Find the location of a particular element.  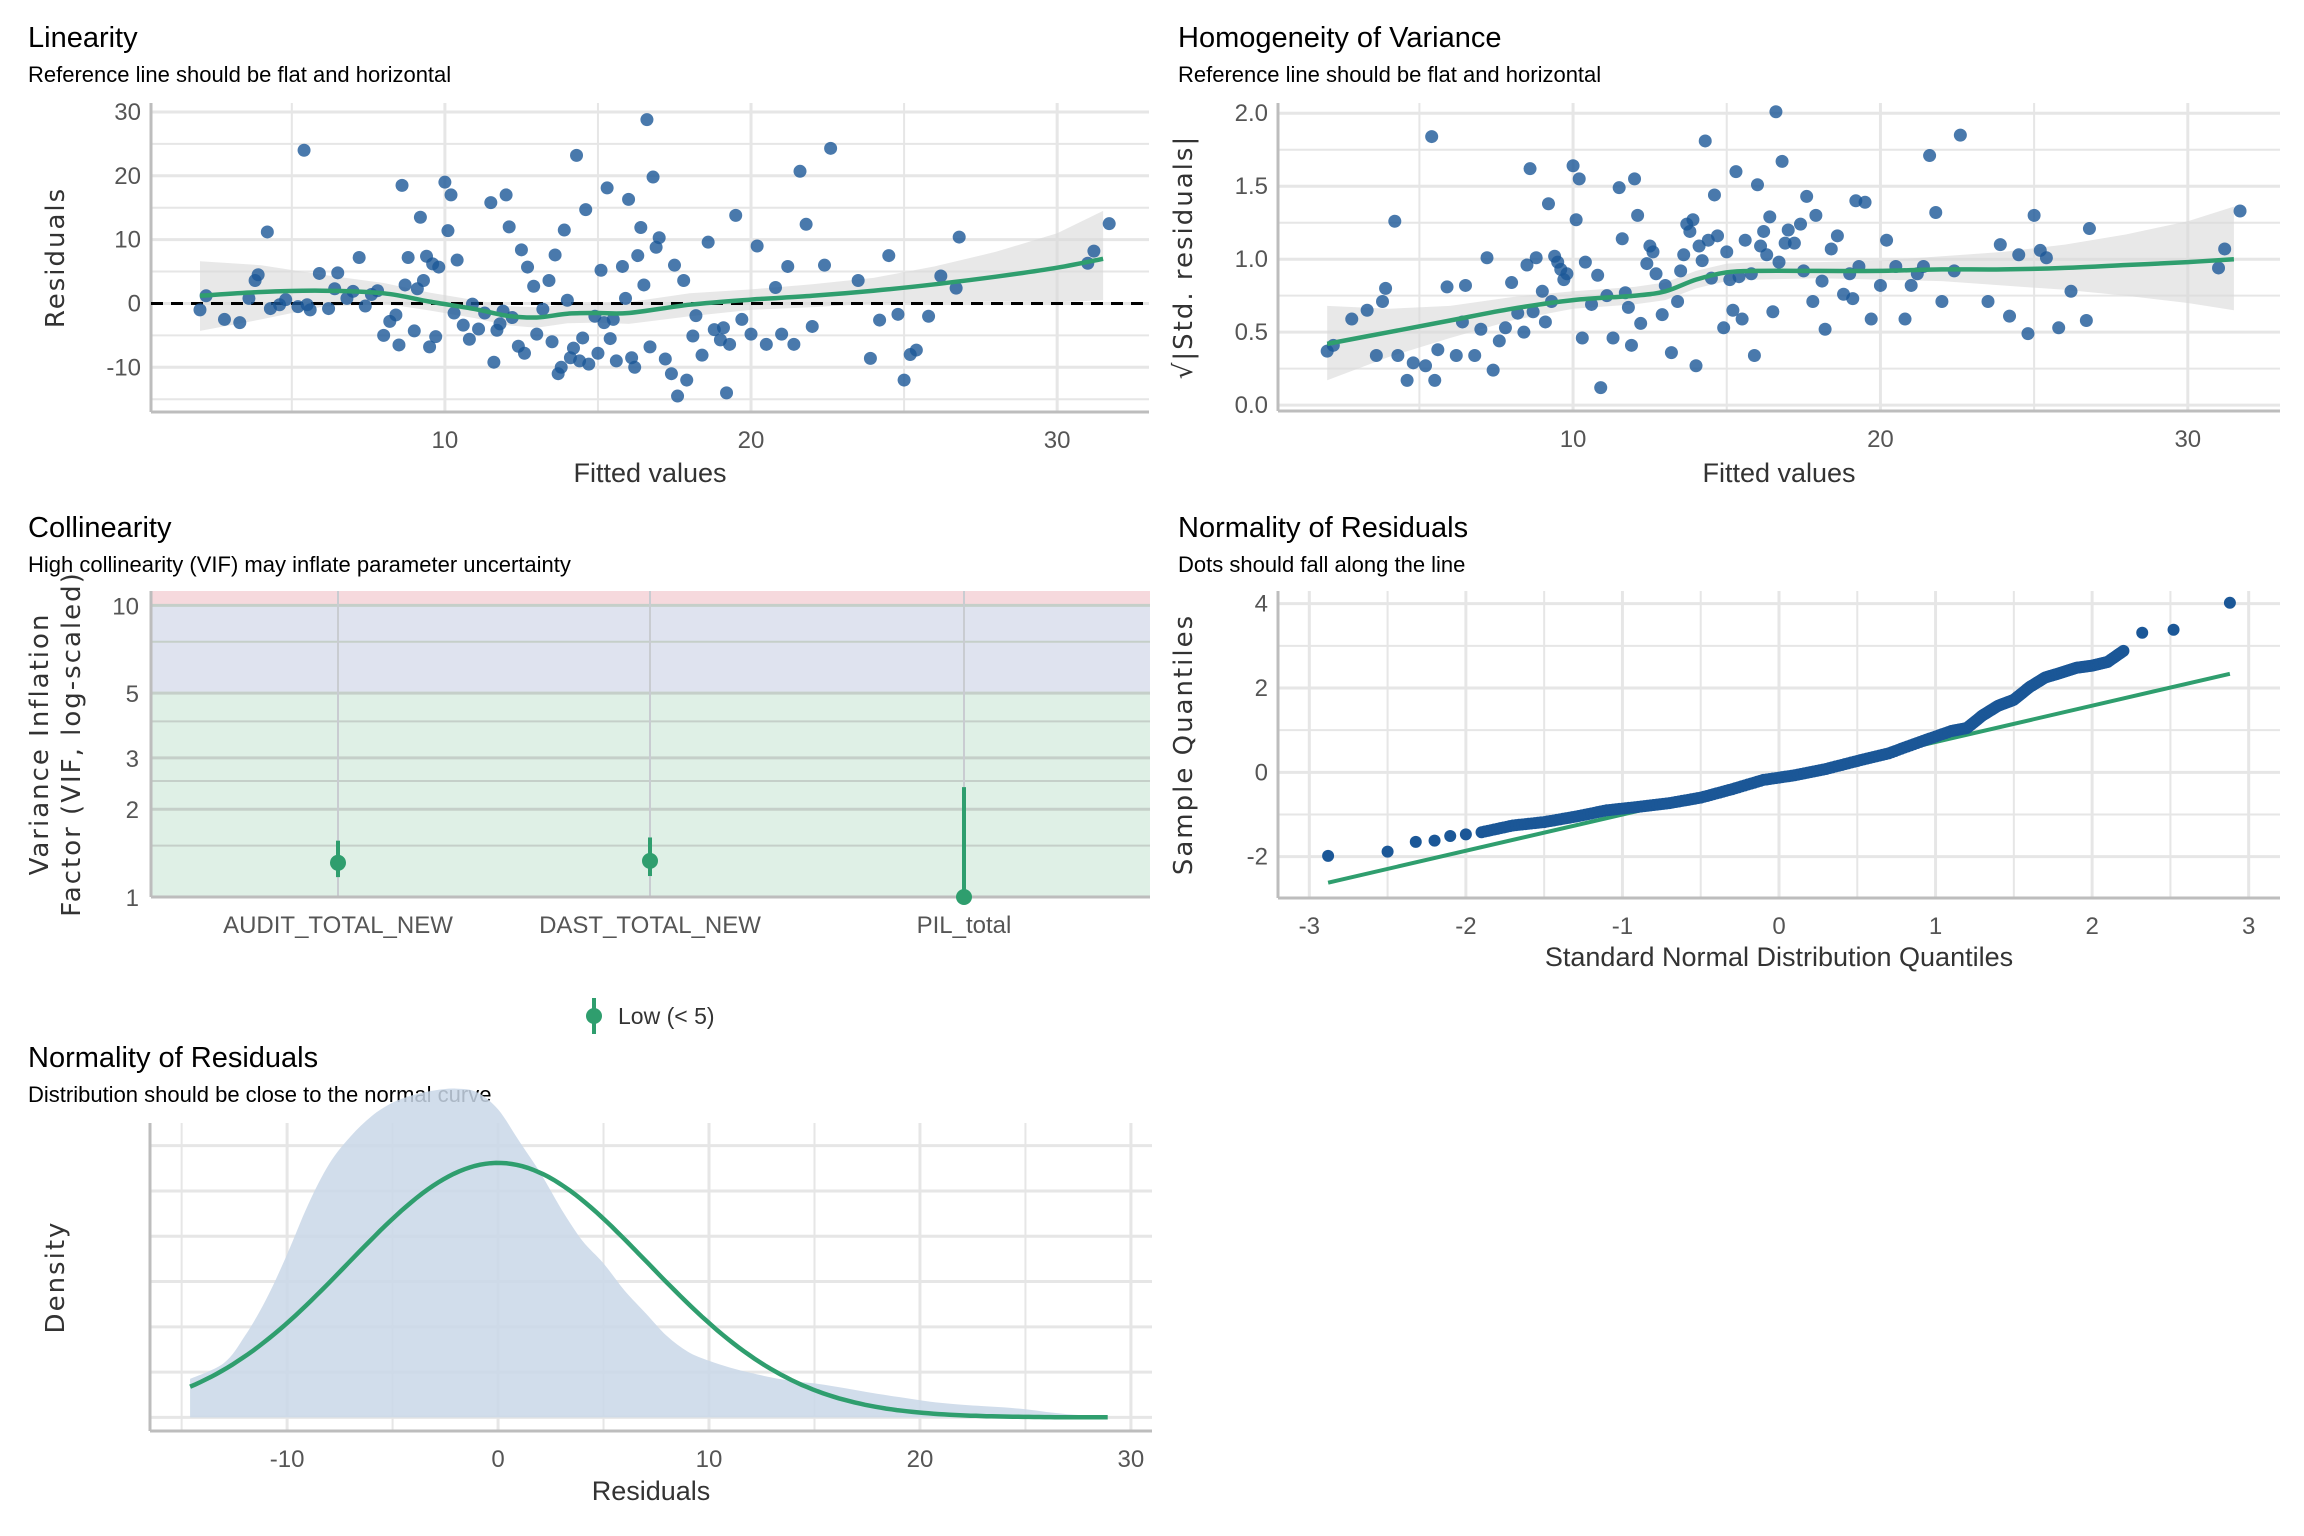

y-tick-label: 0.0 is located at coordinates (1251, 405).